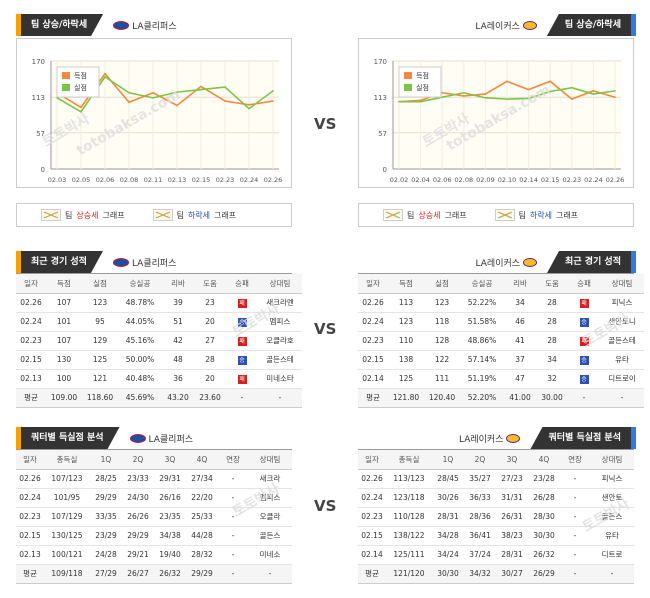 This screenshot has height=598, width=650. I want to click on table-cell: 42, so click(178, 341).